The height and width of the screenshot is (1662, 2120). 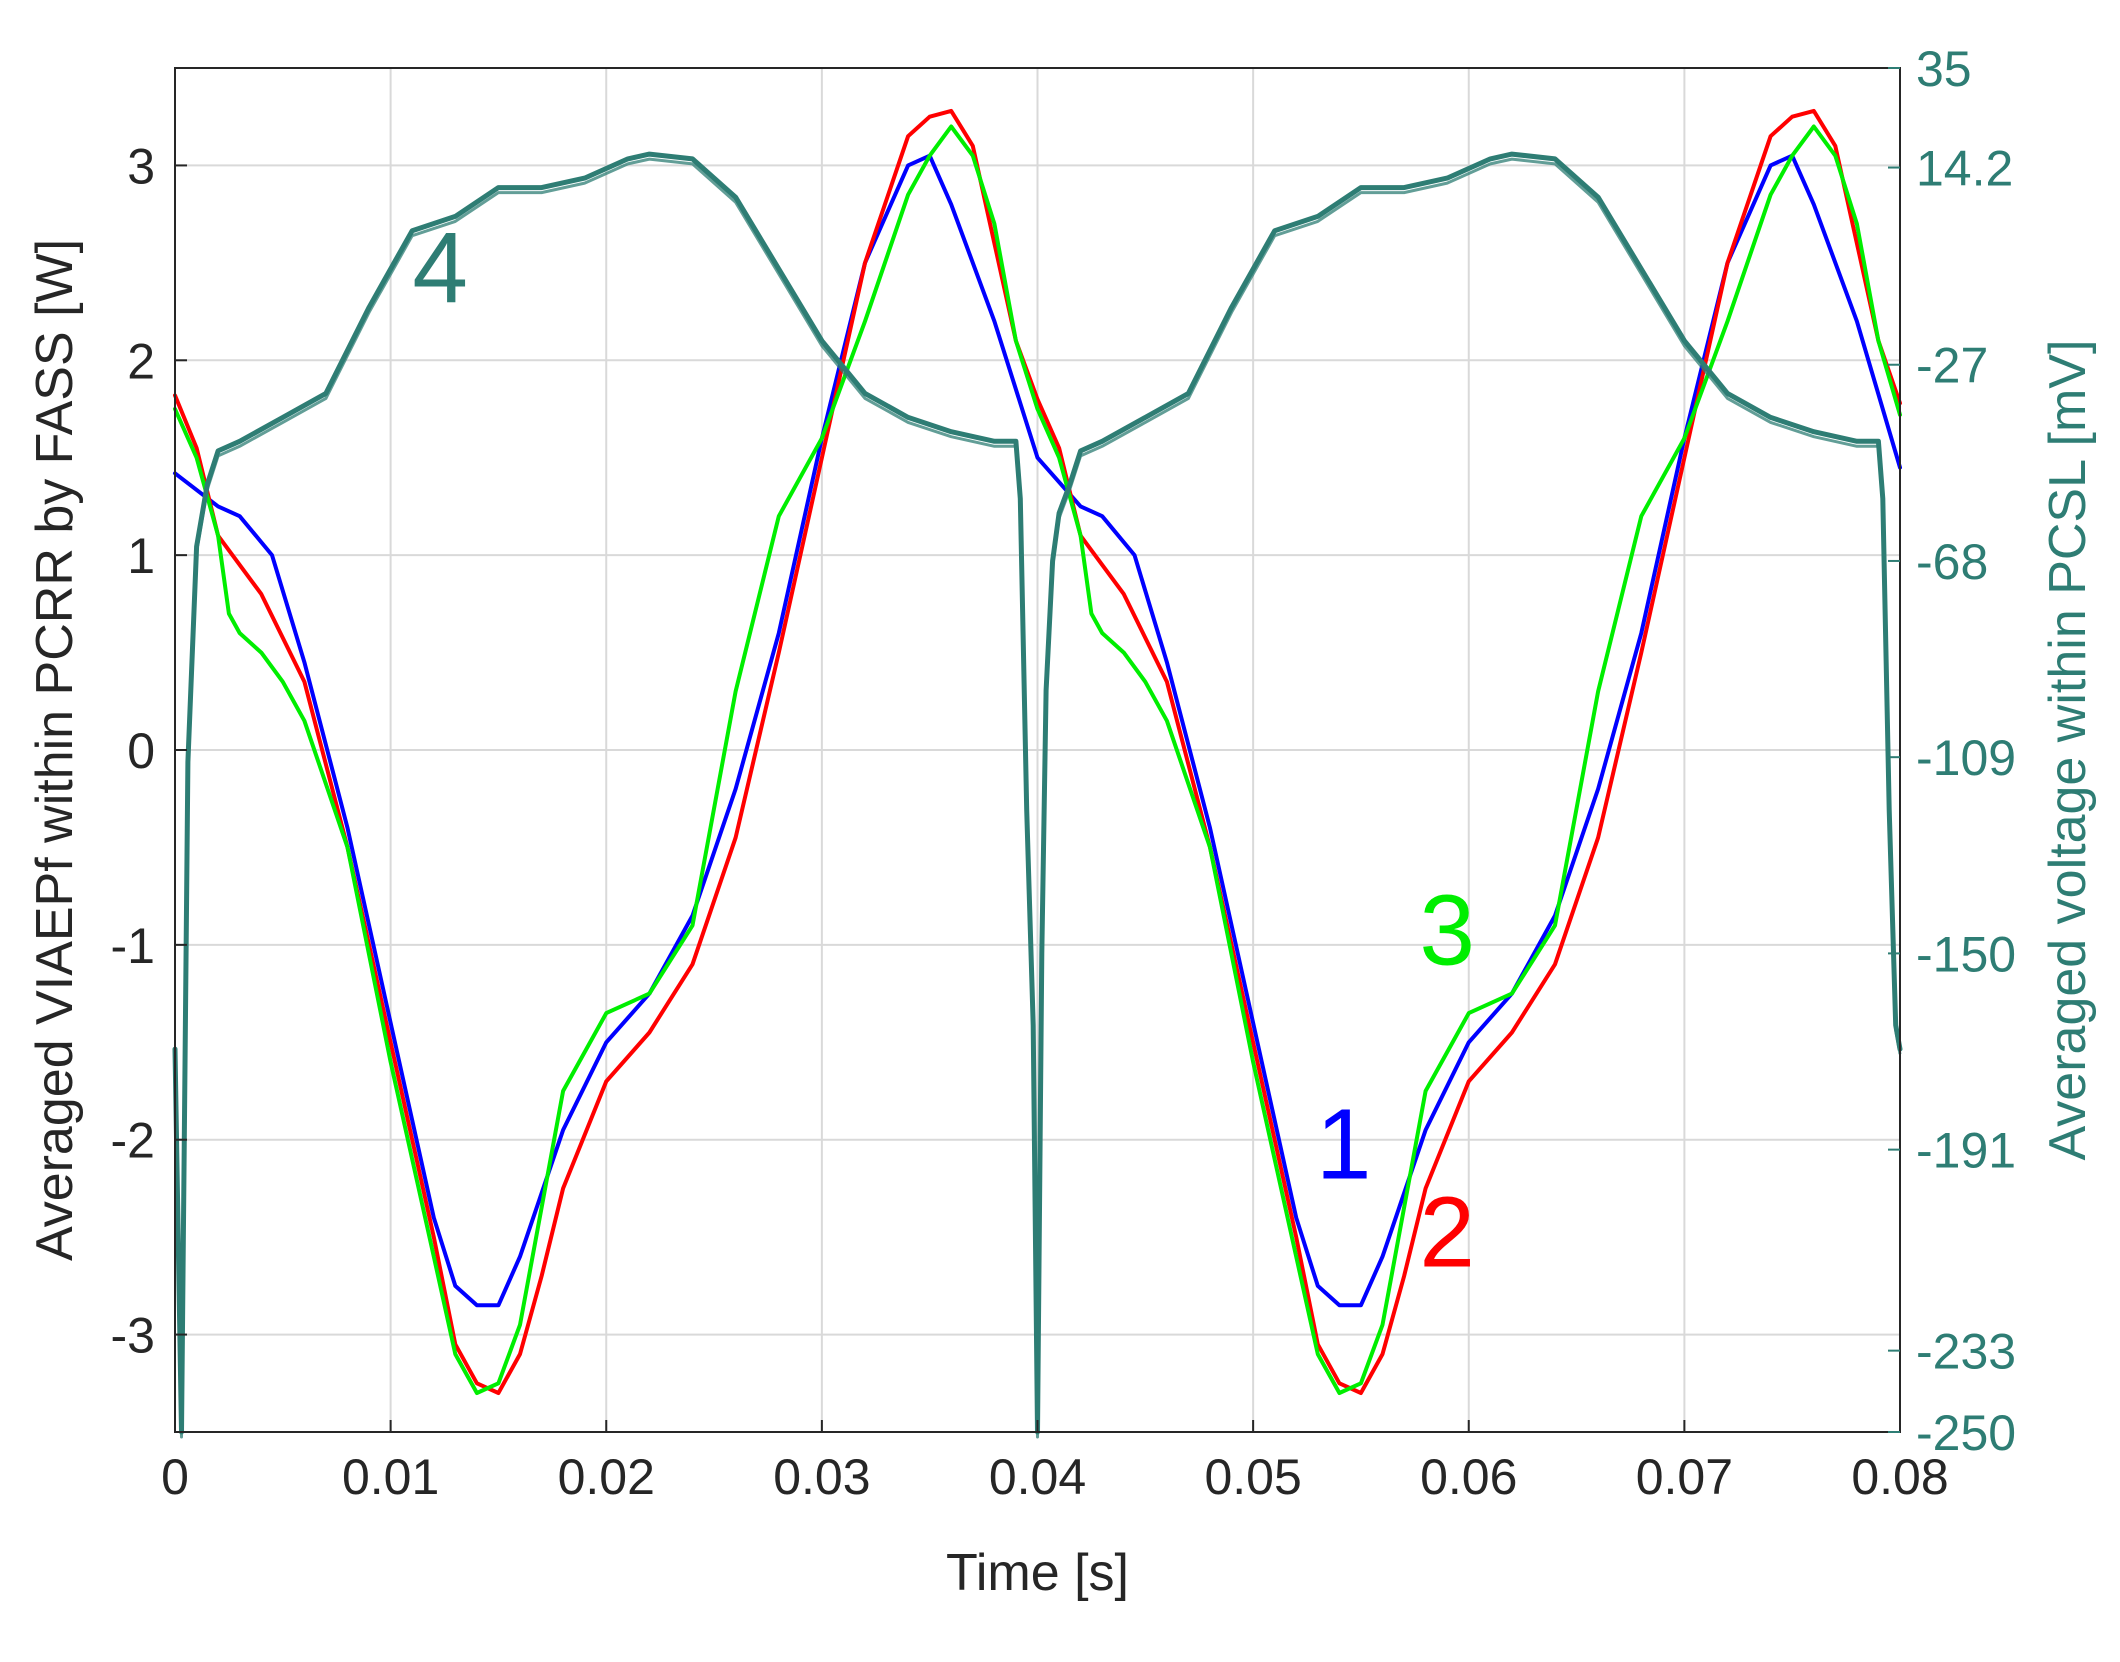 What do you see at coordinates (1966, 1433) in the screenshot?
I see `y2-tick-label: -250` at bounding box center [1966, 1433].